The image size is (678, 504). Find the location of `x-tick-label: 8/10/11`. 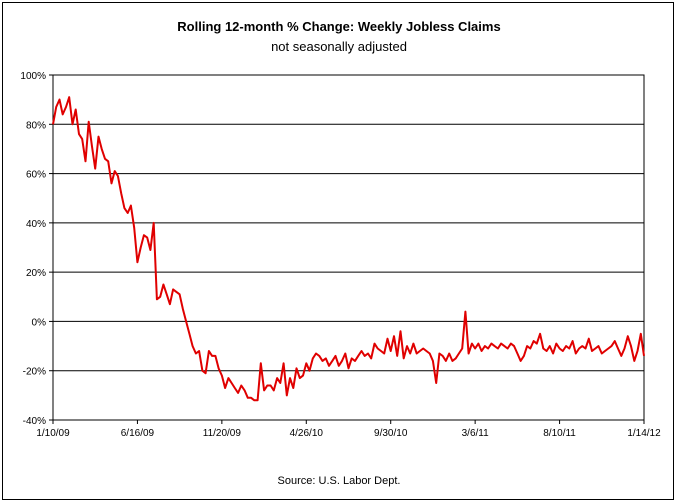

x-tick-label: 8/10/11 is located at coordinates (559, 433).